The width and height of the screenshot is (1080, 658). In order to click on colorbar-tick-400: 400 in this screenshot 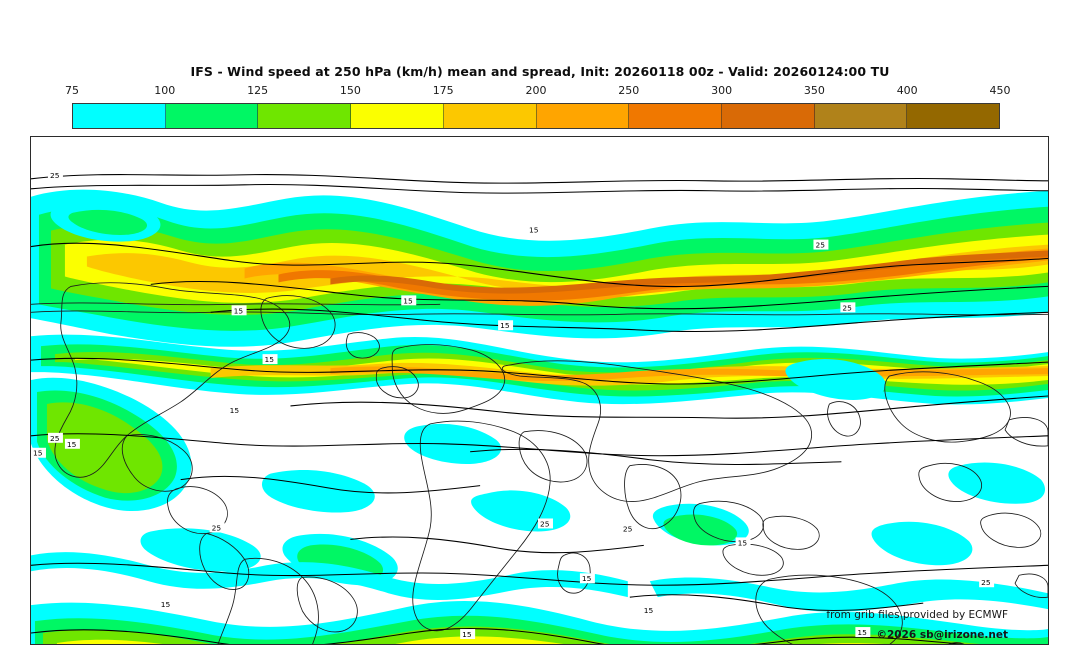, I will do `click(907, 90)`.